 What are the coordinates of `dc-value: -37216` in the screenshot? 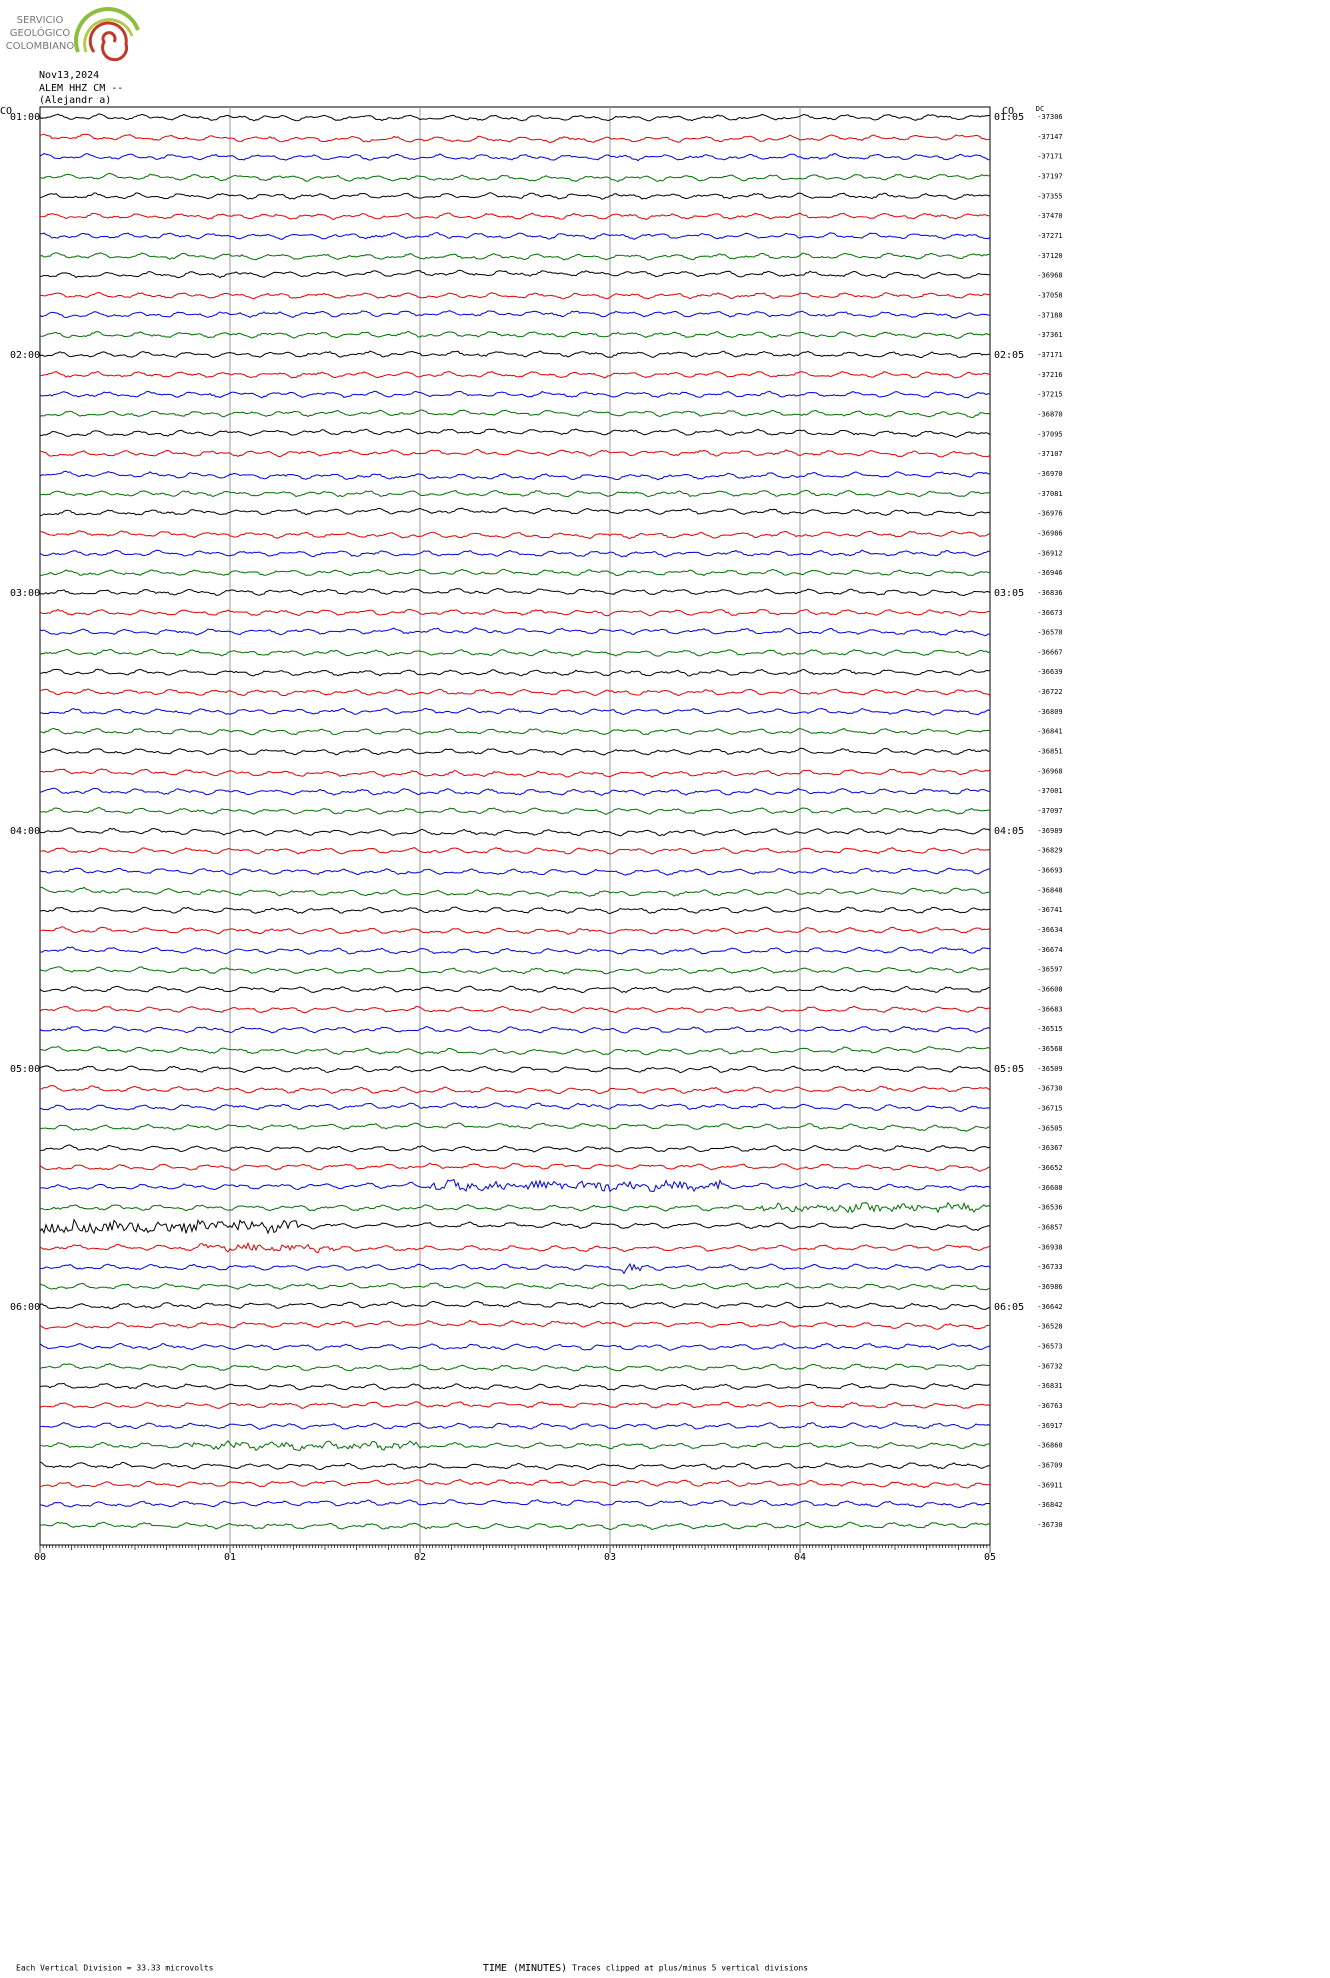 It's located at (1049, 375).